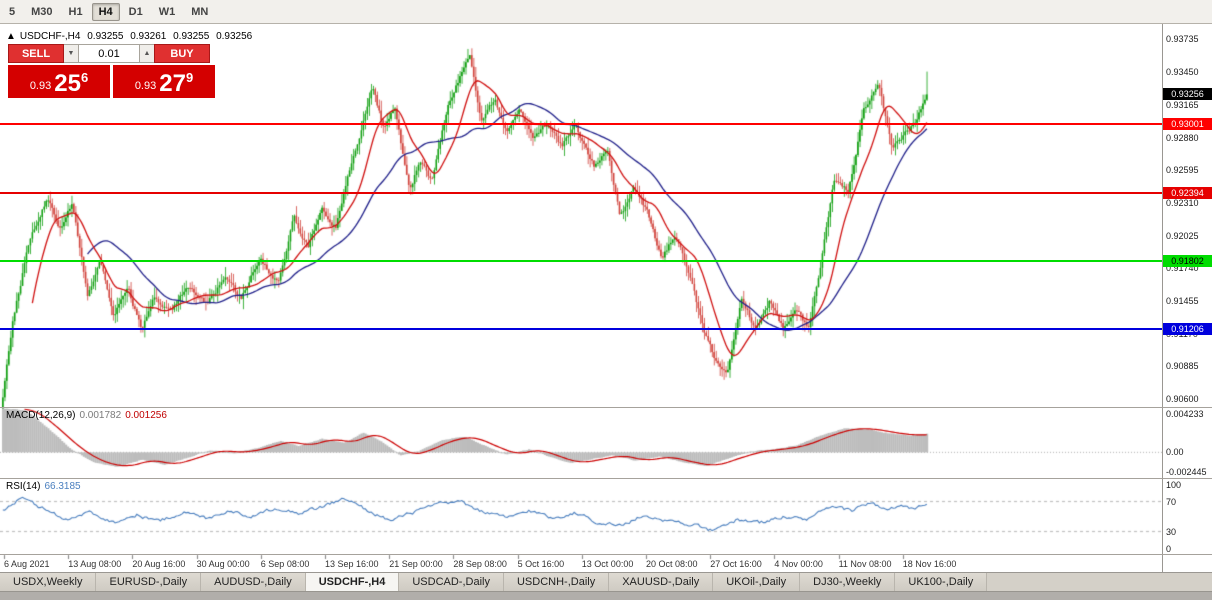 This screenshot has height=600, width=1212. Describe the element at coordinates (62, 486) in the screenshot. I see `rsi-value: 66.3185` at that location.